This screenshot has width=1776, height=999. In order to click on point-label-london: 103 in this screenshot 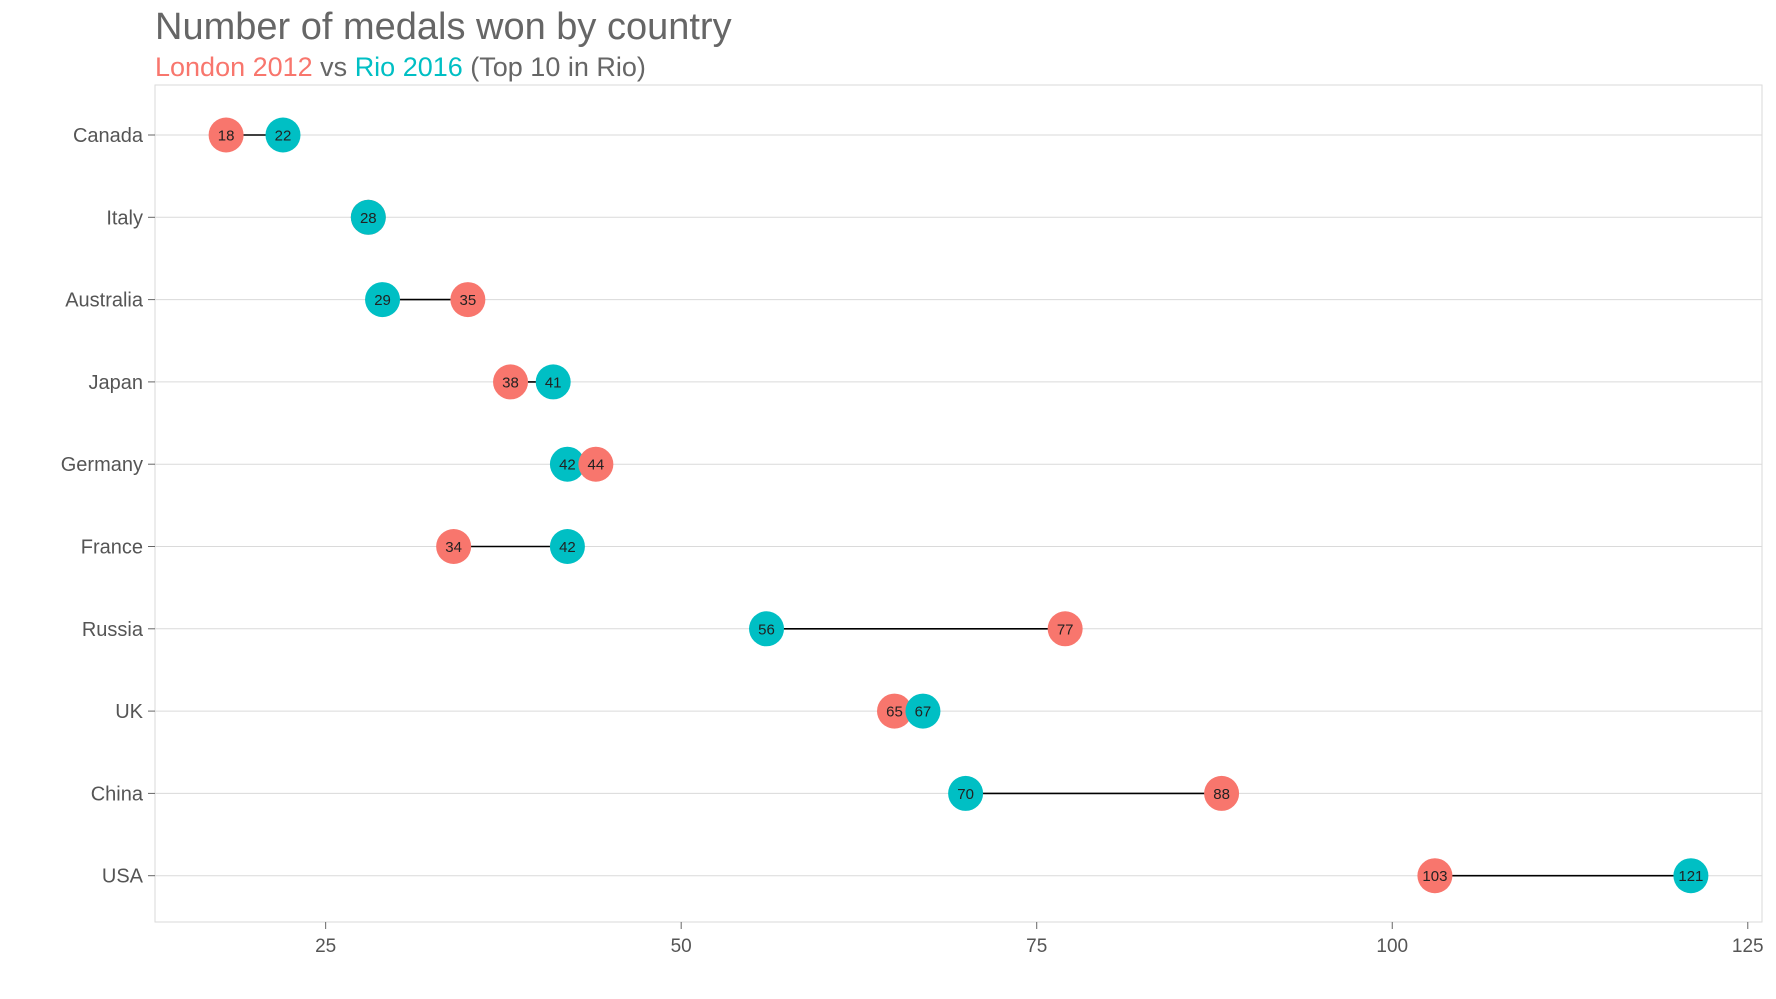, I will do `click(1434, 876)`.